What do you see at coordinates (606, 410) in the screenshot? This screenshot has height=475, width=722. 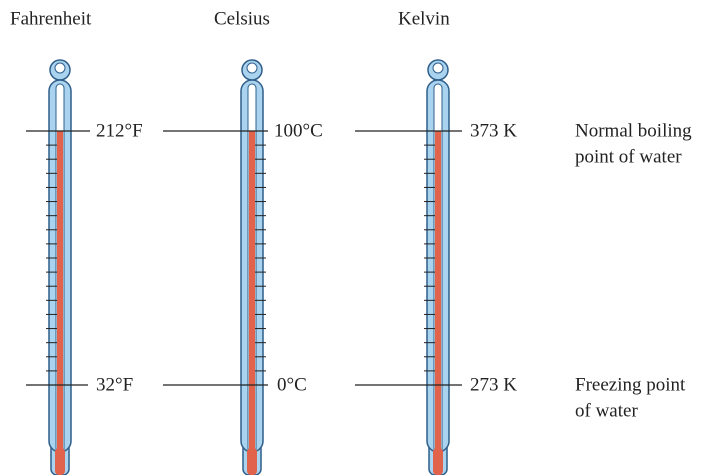 I see `freezing-note: of water` at bounding box center [606, 410].